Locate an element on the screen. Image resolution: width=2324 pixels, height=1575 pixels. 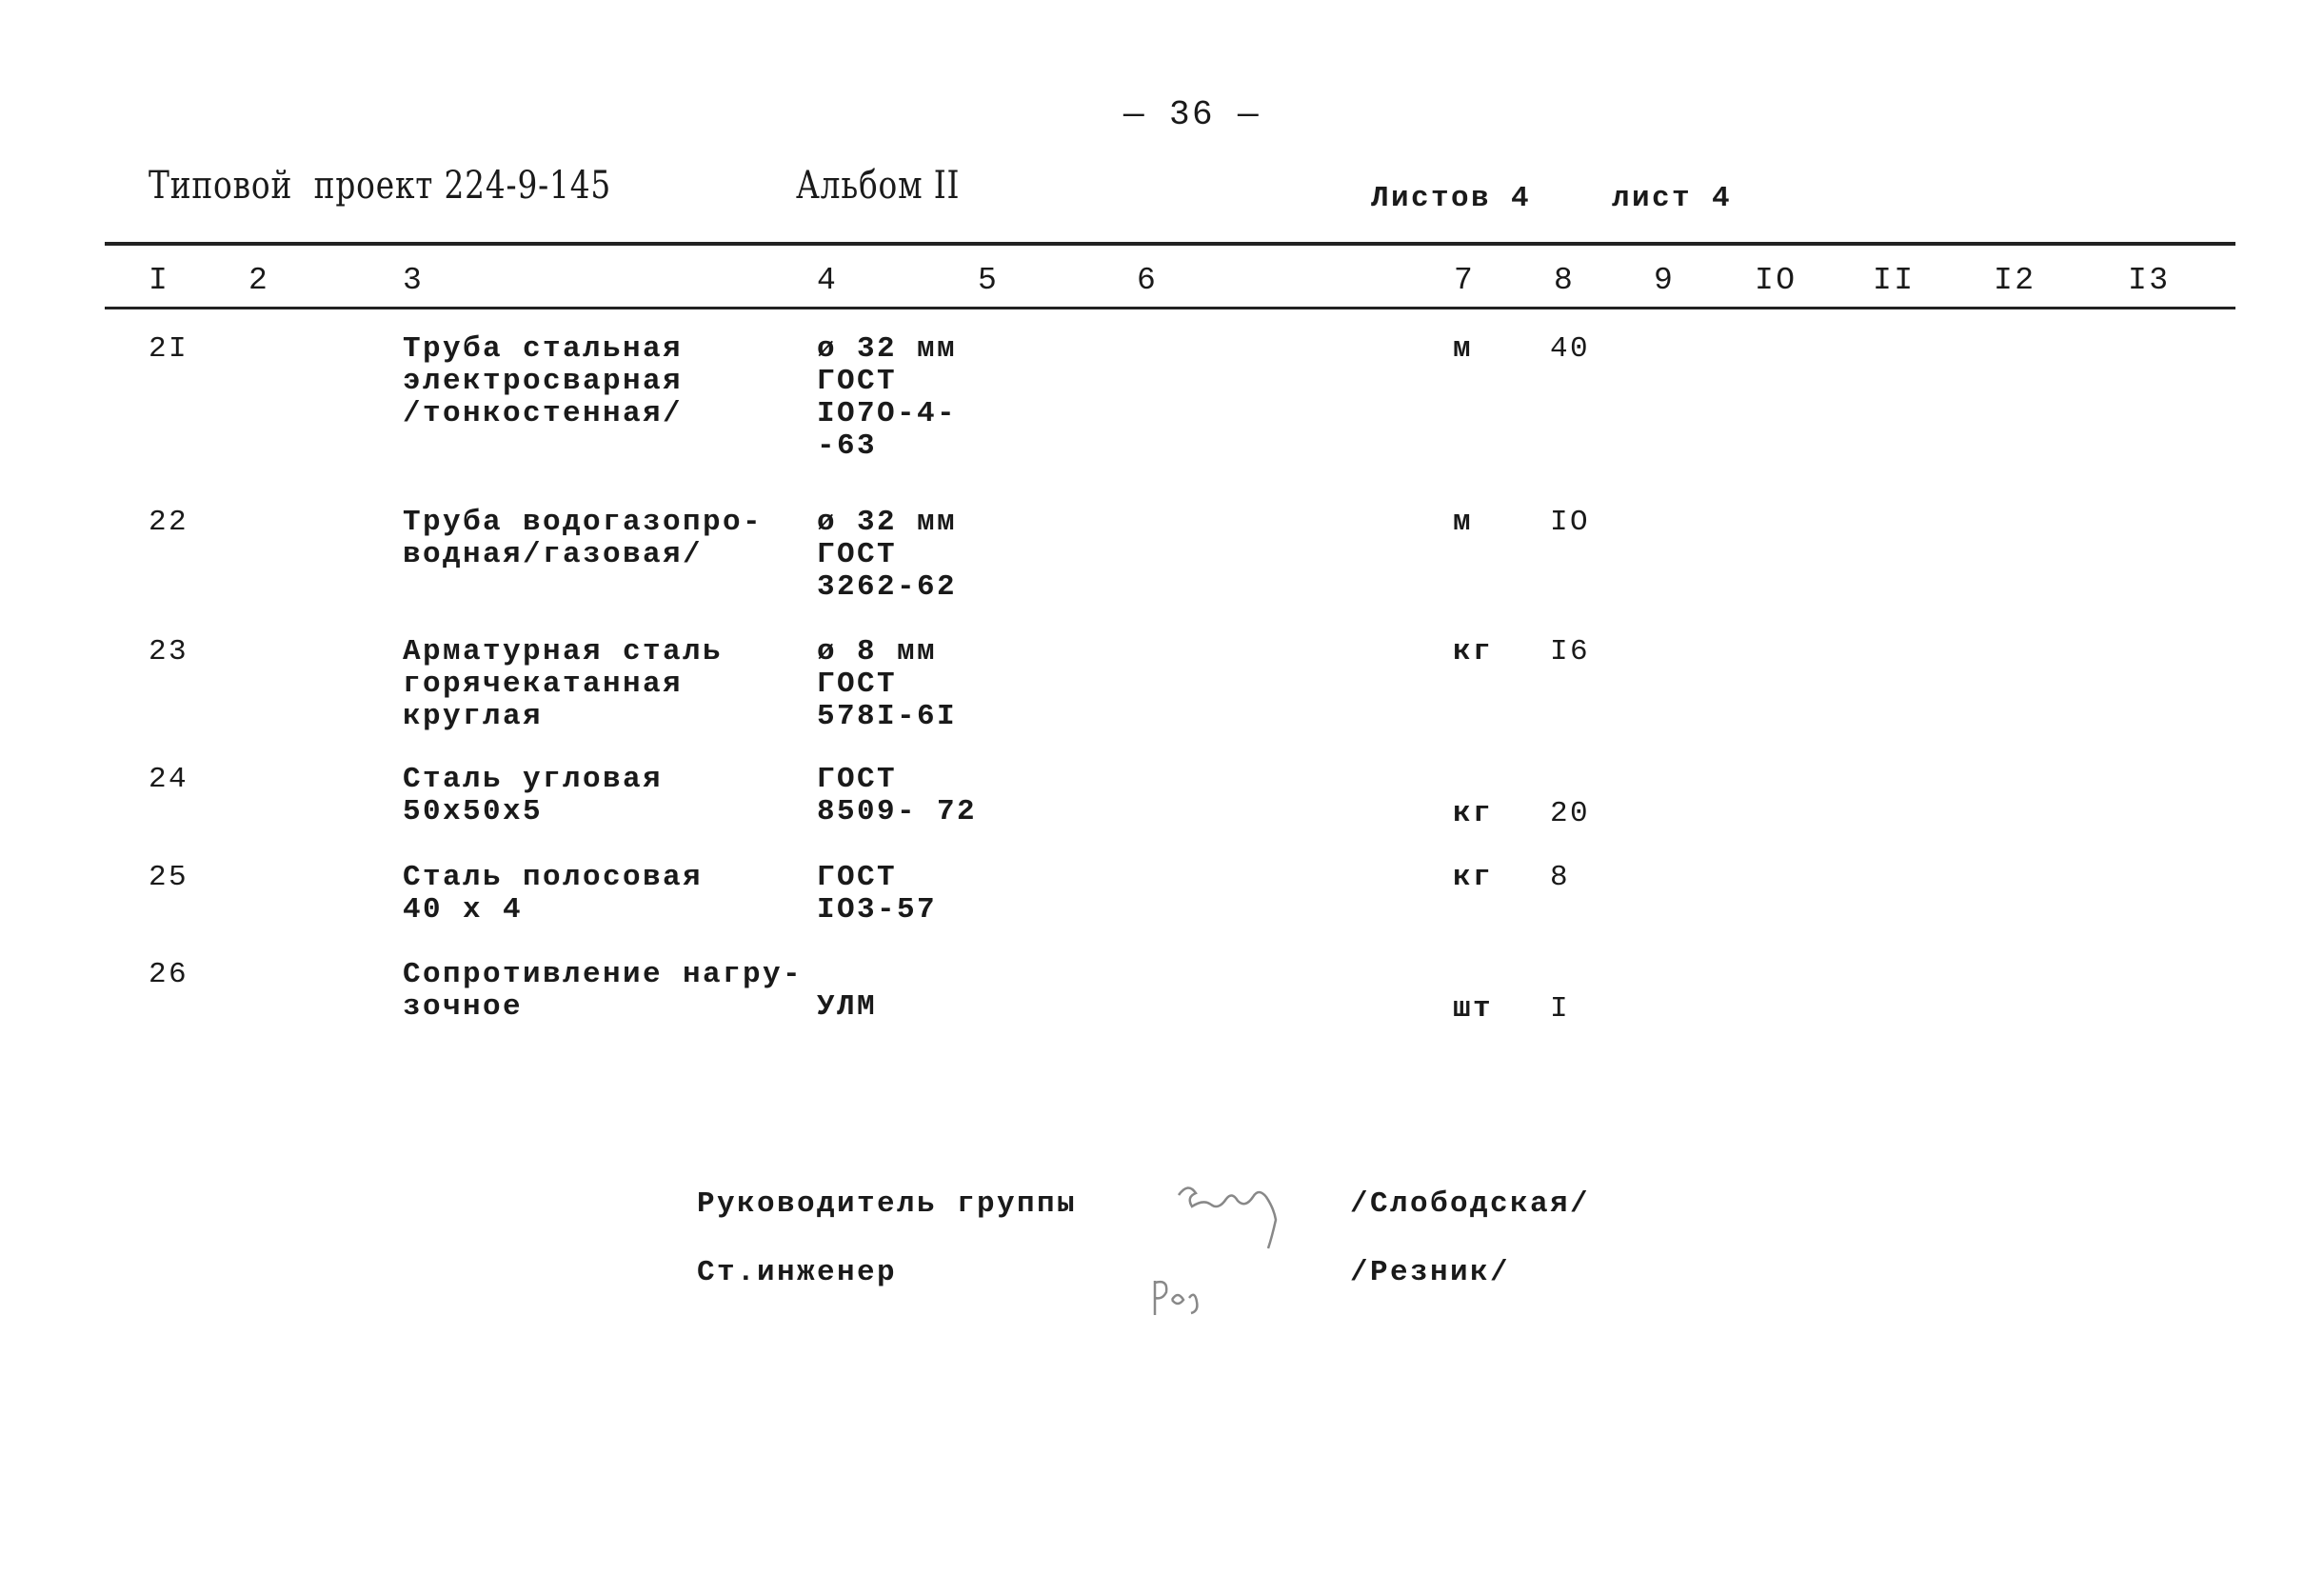
album-label: Альбом II is located at coordinates (878, 186).